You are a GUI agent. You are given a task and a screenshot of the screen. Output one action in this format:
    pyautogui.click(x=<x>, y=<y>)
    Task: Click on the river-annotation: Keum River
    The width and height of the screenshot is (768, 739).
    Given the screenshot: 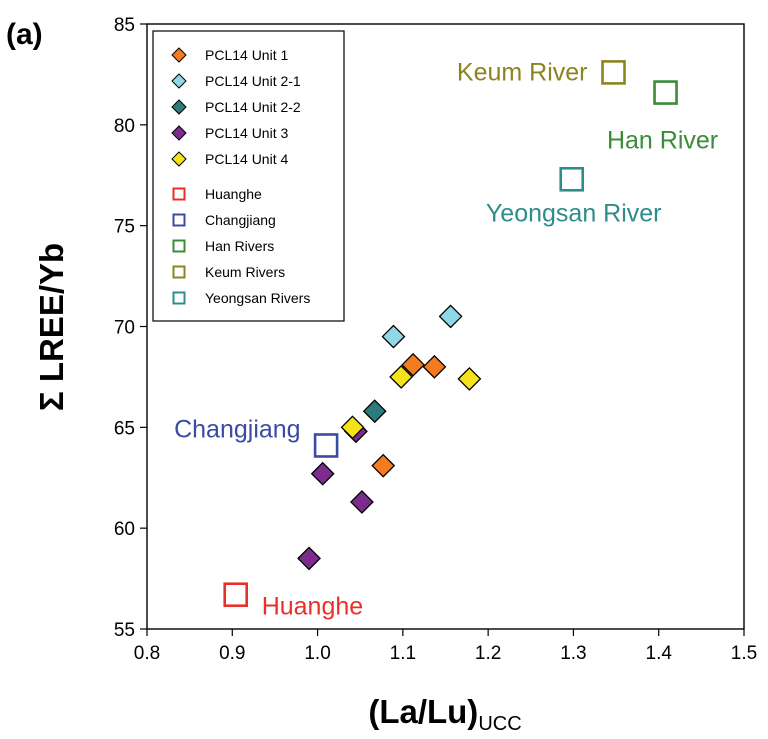 What is the action you would take?
    pyautogui.click(x=522, y=72)
    